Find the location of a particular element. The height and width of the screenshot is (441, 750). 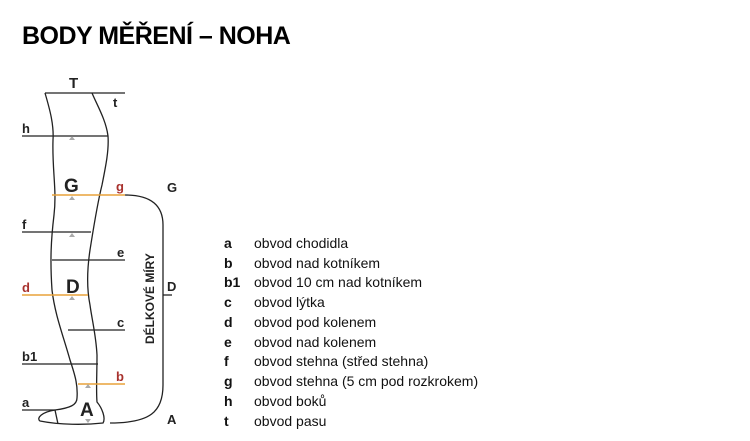

legend-key: e is located at coordinates (228, 342).